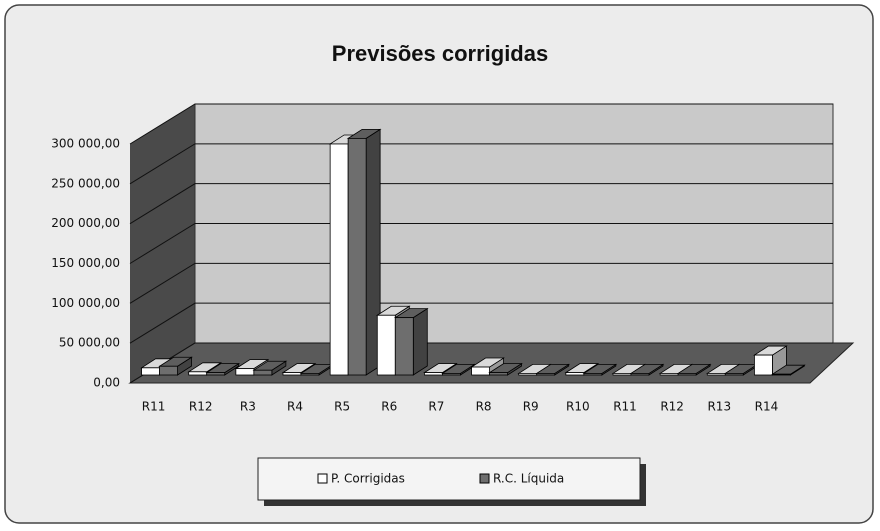 This screenshot has height=531, width=880. Describe the element at coordinates (531, 407) in the screenshot. I see `x-tick-label: R9` at that location.